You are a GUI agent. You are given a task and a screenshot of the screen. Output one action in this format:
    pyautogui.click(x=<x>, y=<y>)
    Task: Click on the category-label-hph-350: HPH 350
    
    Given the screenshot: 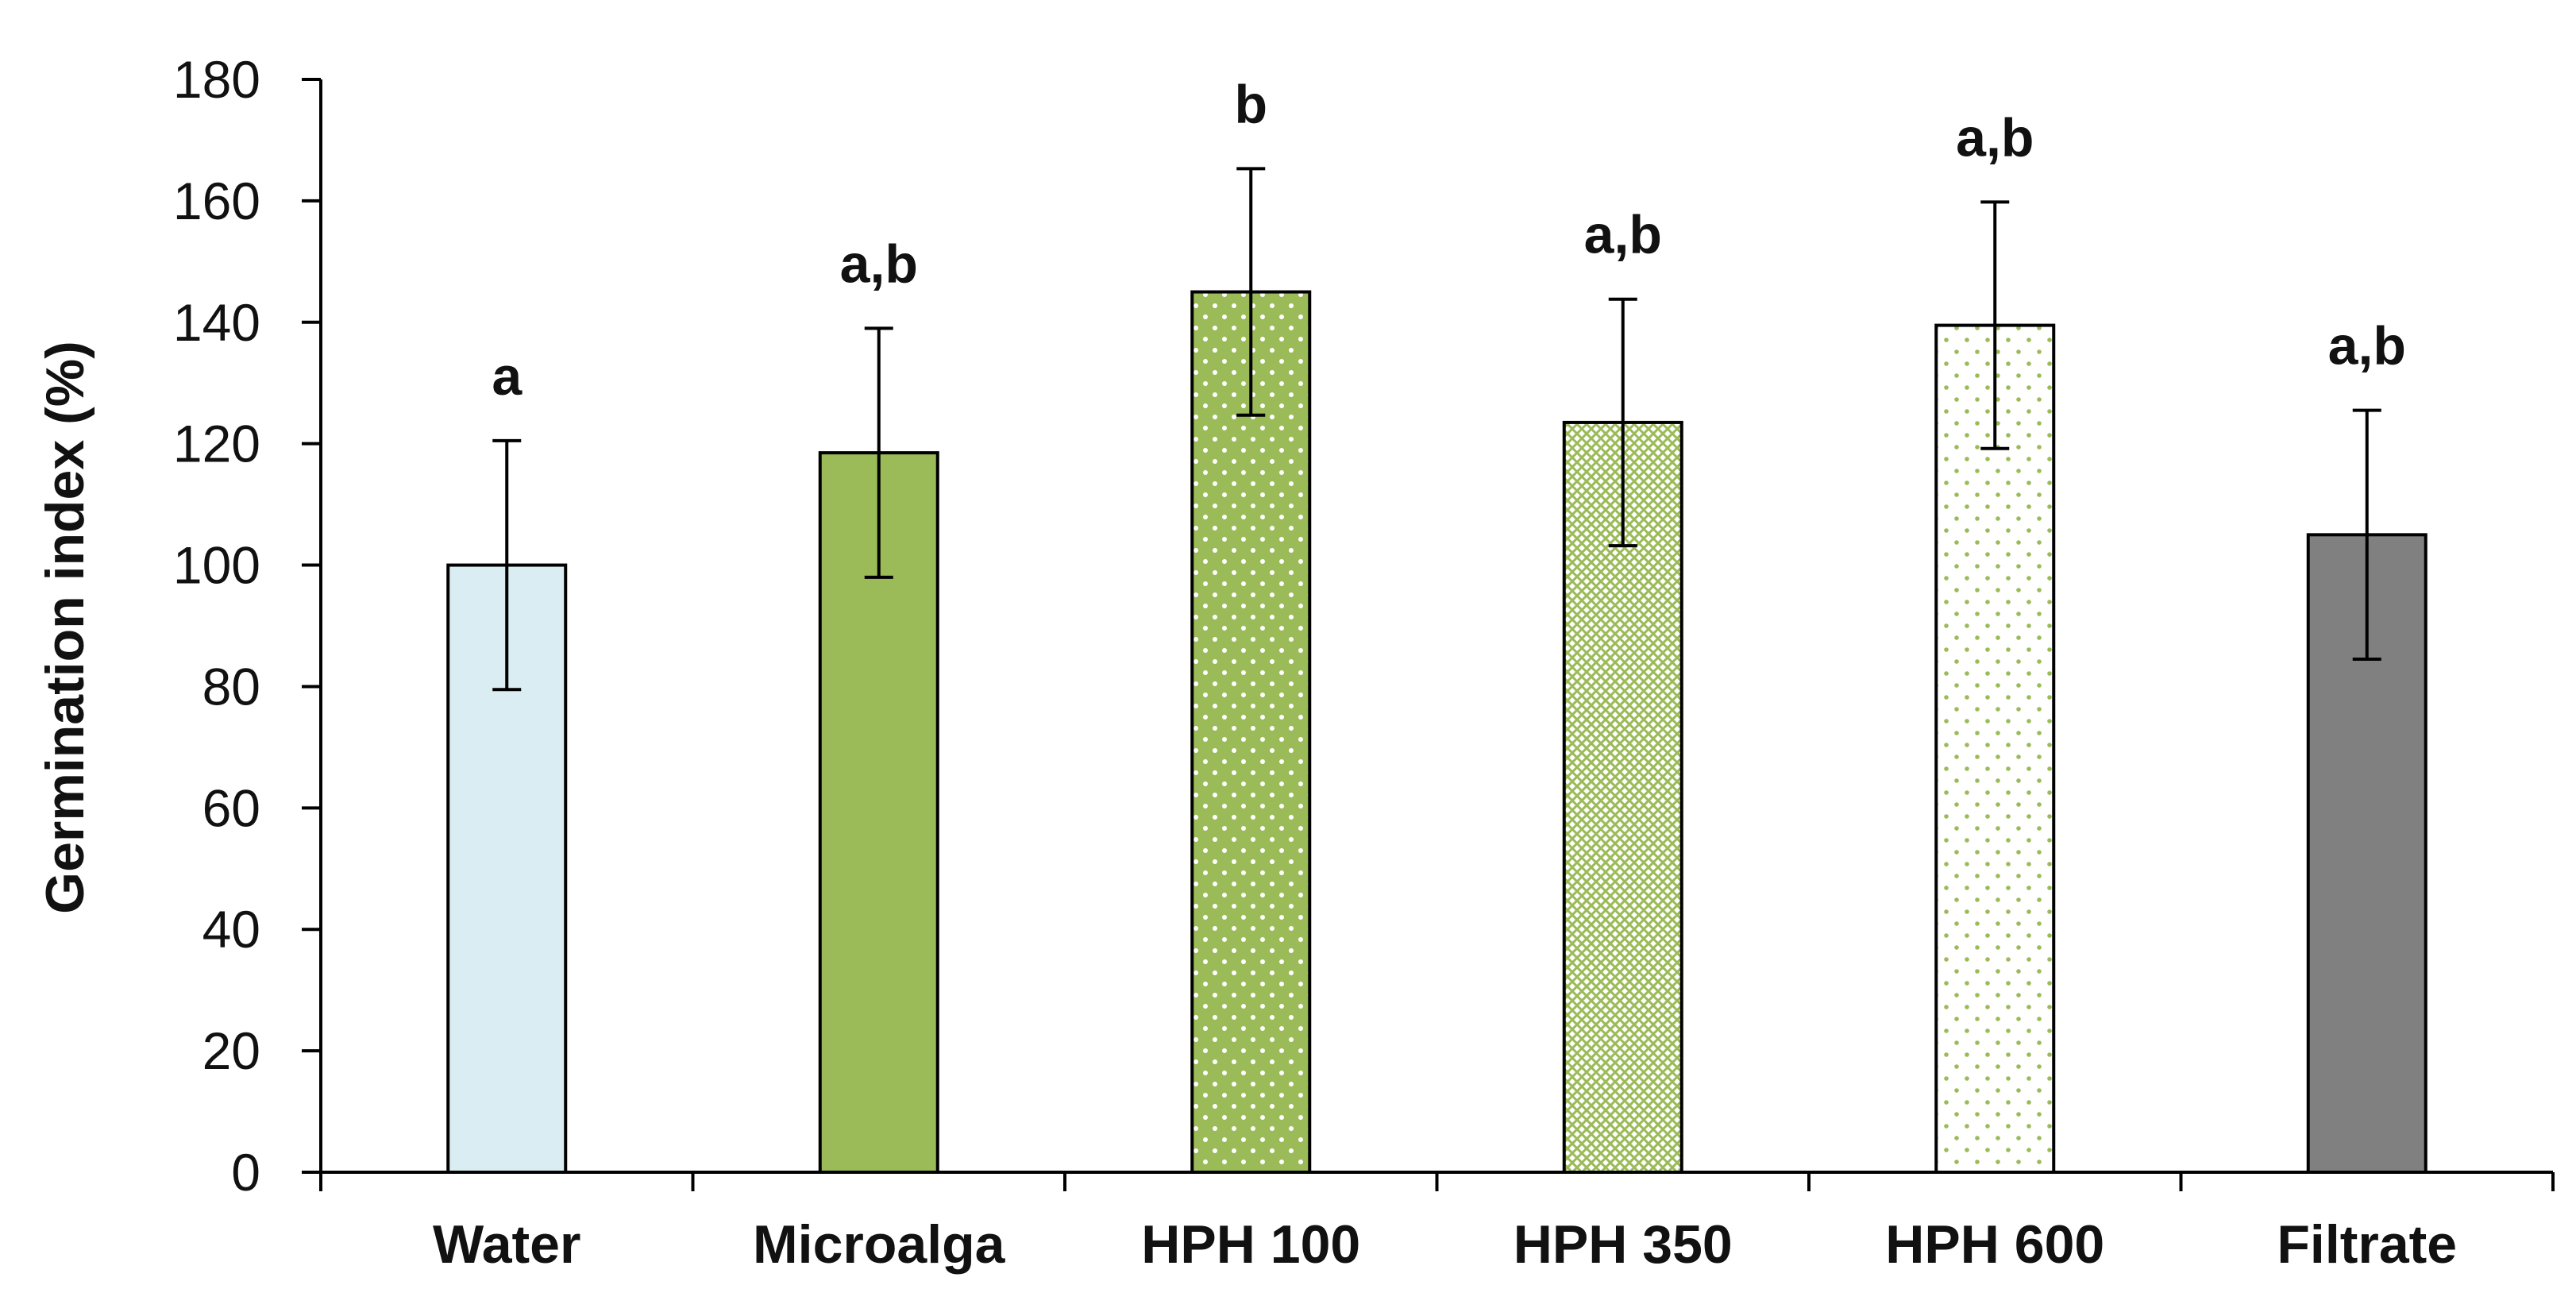 What is the action you would take?
    pyautogui.click(x=1623, y=1244)
    